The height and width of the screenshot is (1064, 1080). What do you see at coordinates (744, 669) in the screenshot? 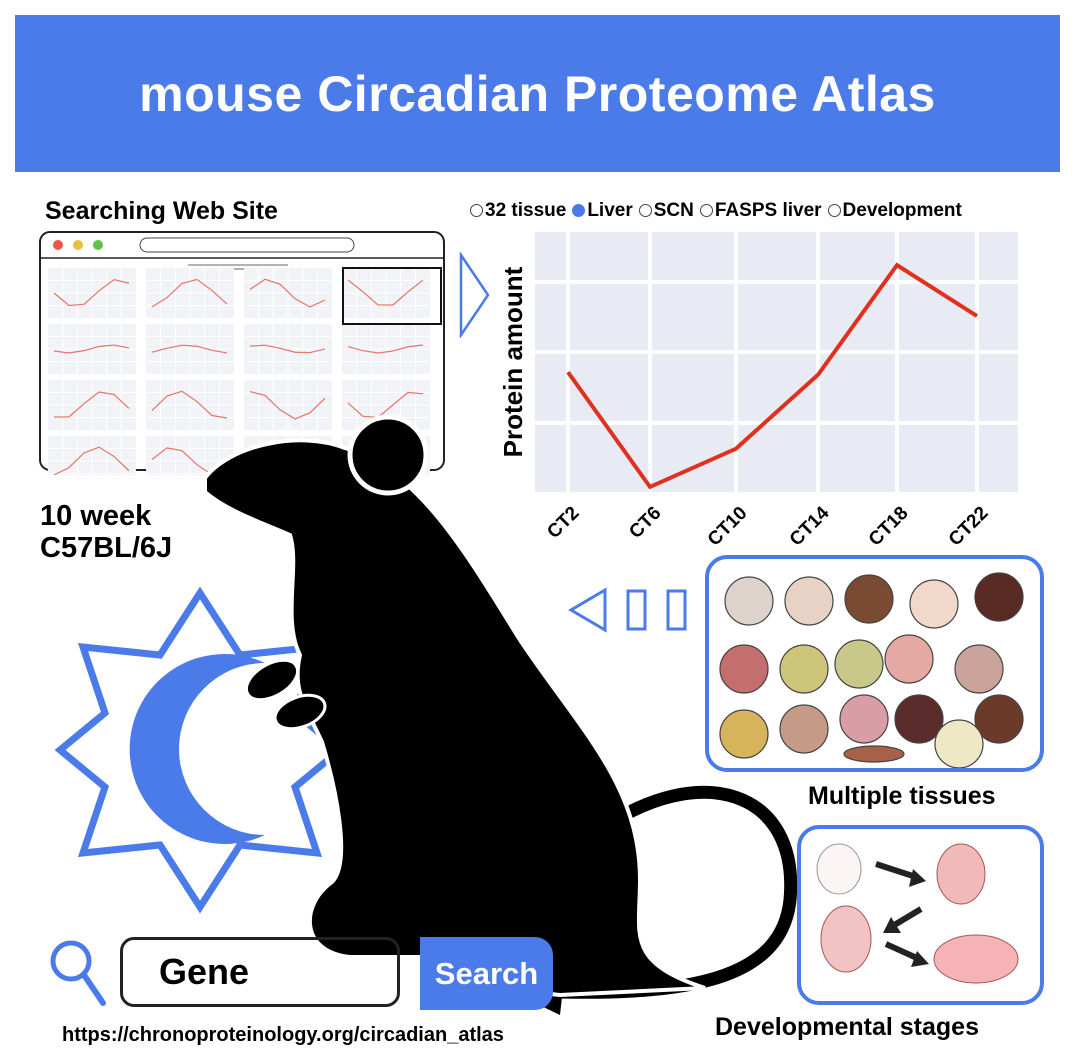
I see `colon-illustration` at bounding box center [744, 669].